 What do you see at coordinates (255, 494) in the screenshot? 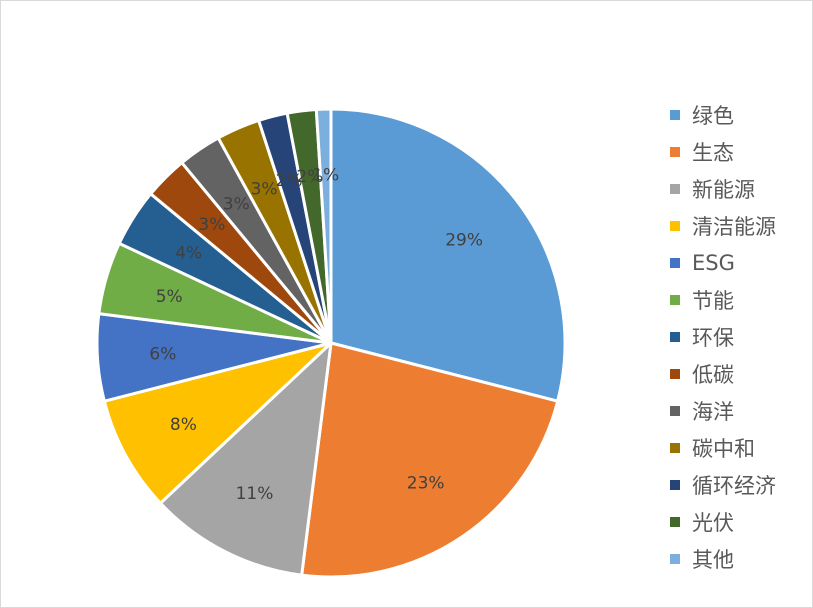
I see `data-label-2: 11%` at bounding box center [255, 494].